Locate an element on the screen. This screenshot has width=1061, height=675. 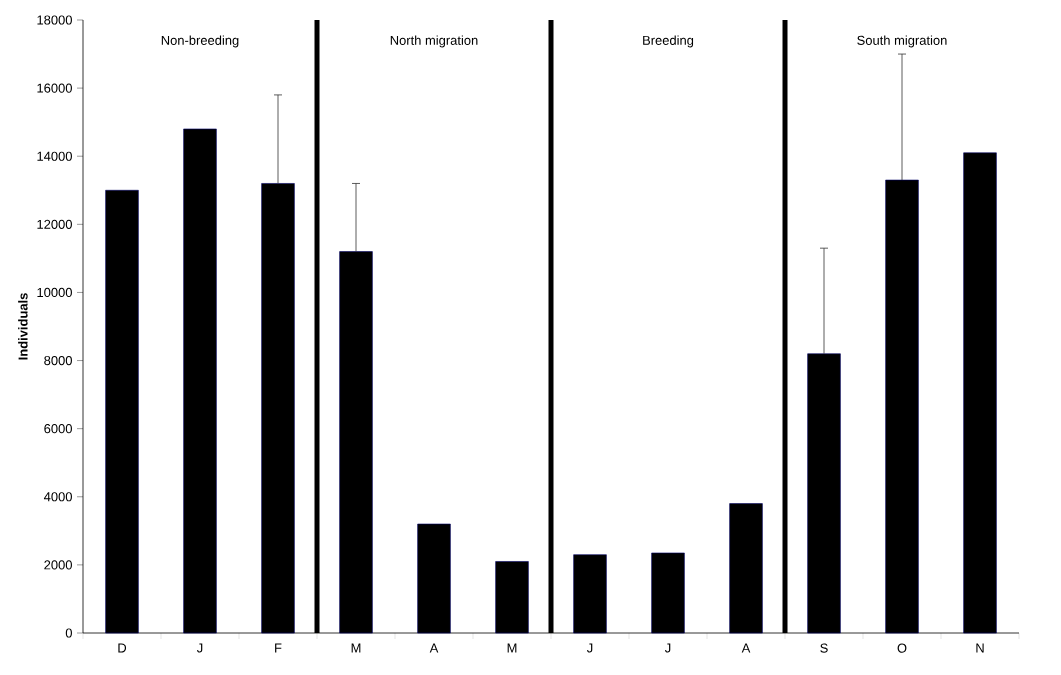
annotation: Non-breeding is located at coordinates (200, 41).